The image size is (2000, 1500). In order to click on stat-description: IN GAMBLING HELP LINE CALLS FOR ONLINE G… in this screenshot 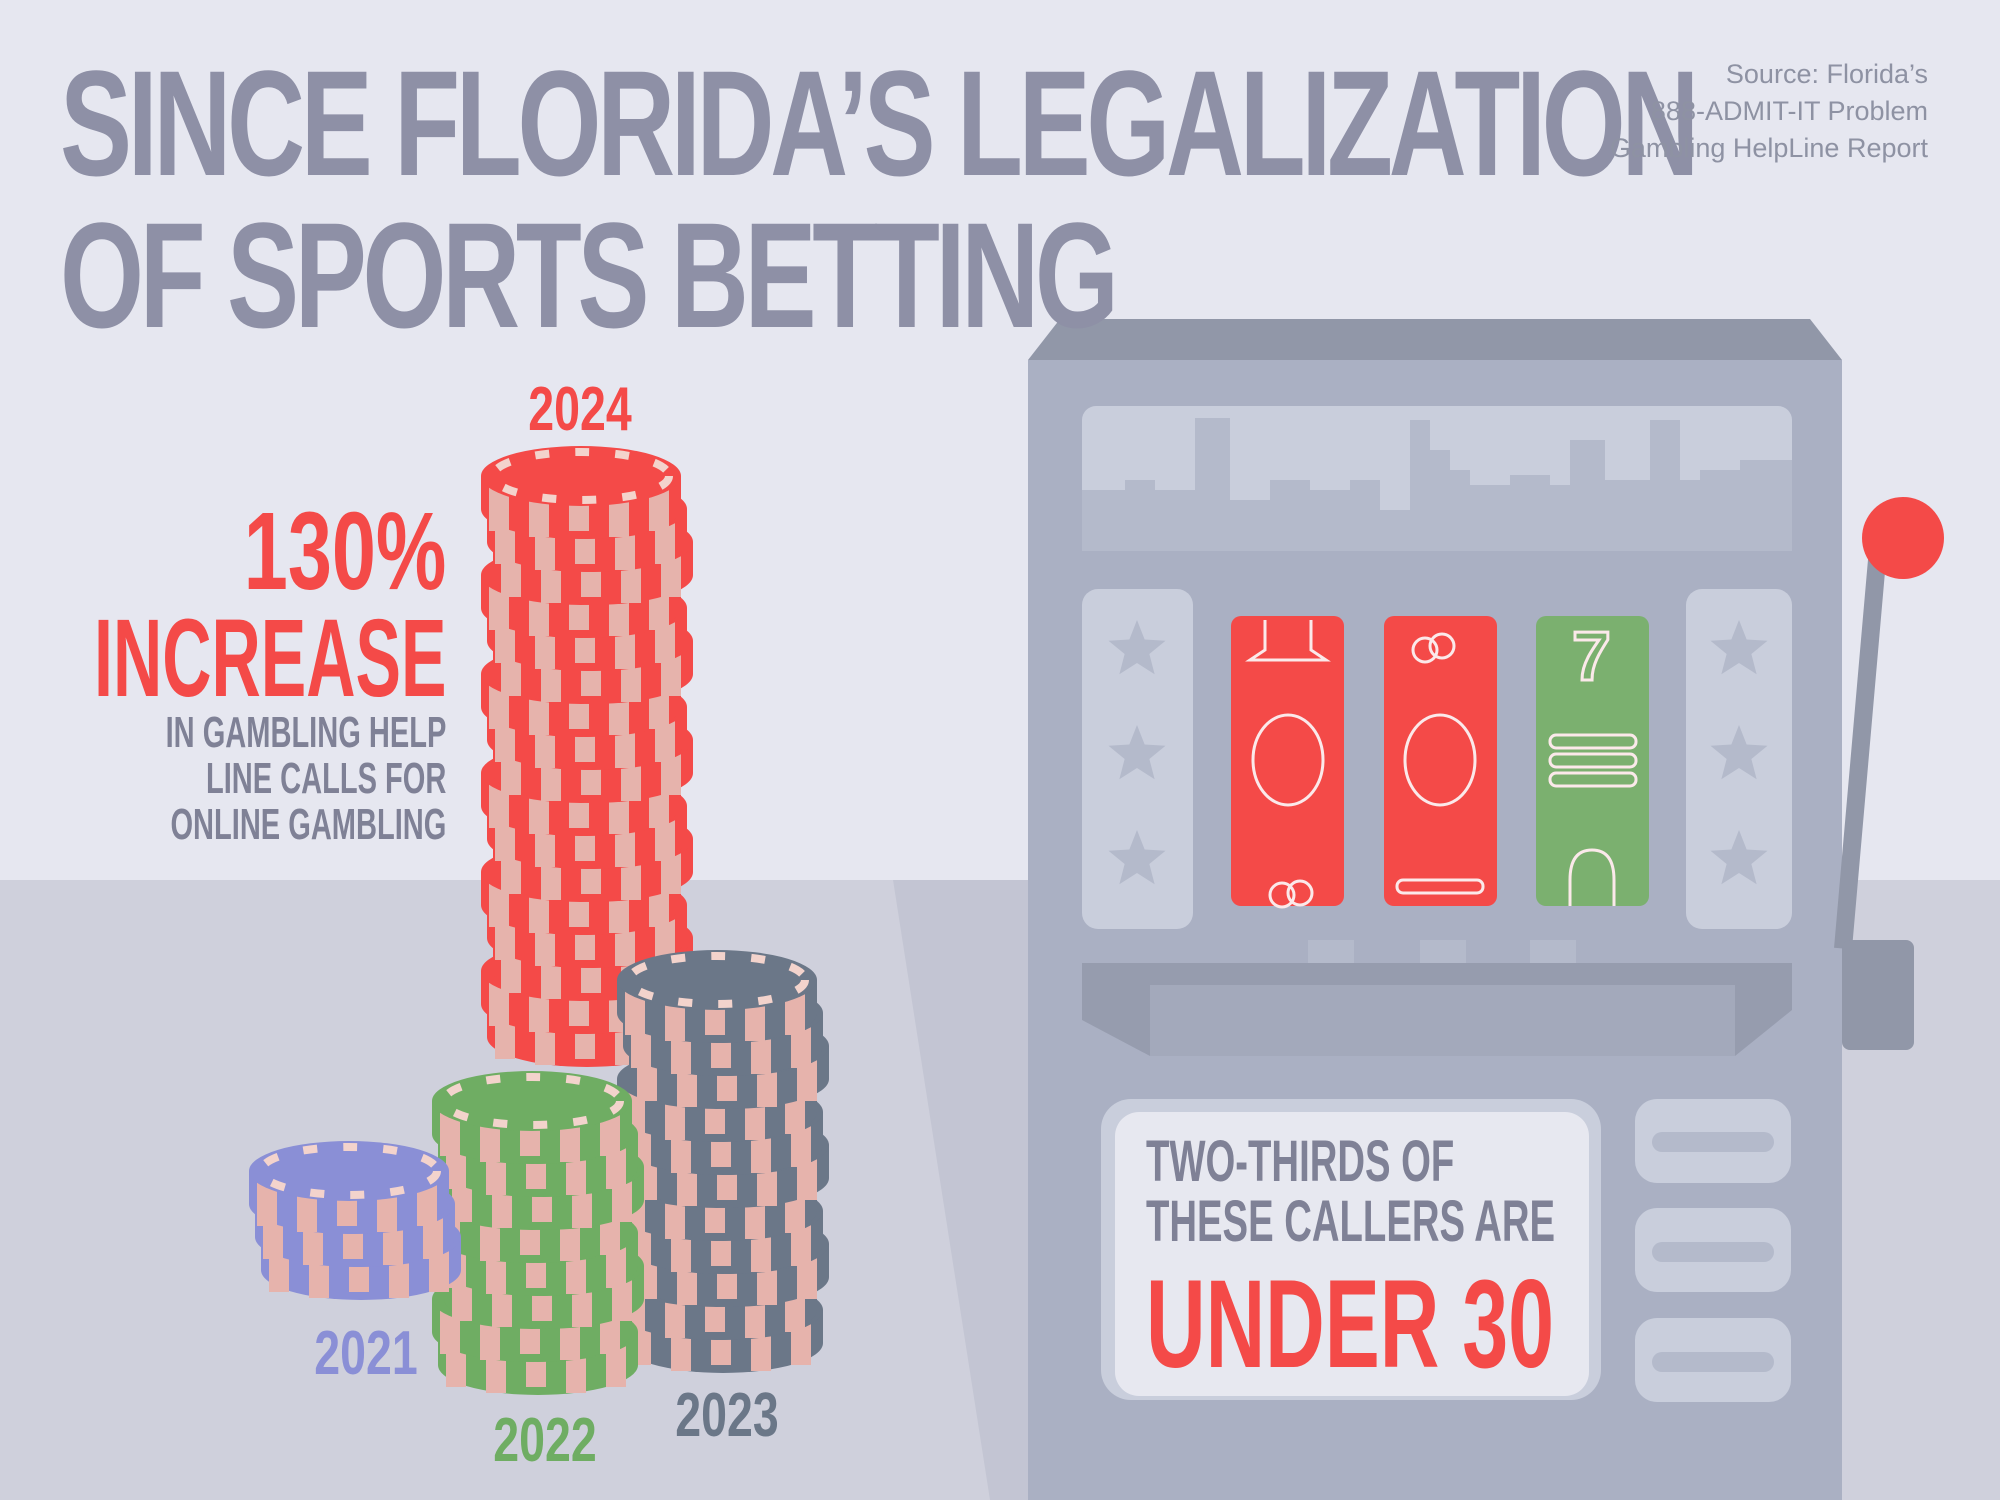, I will do `click(305, 779)`.